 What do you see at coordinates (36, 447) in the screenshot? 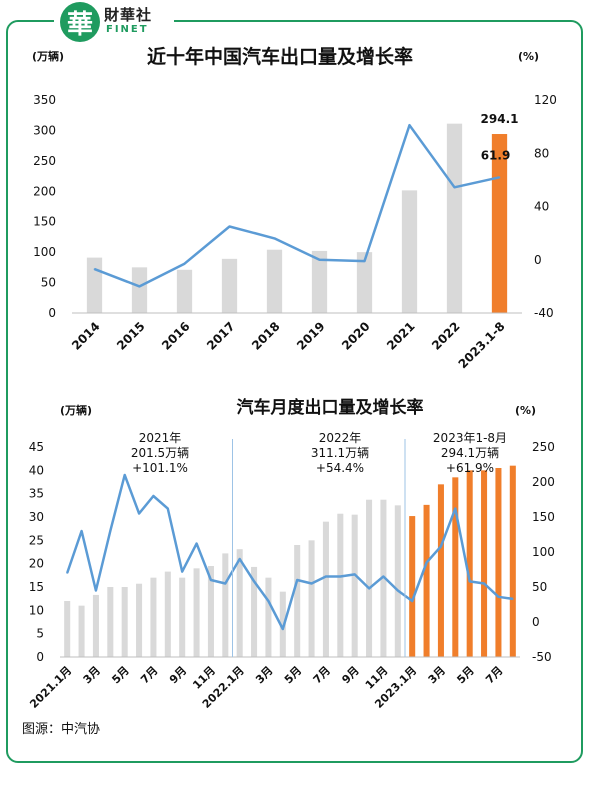
I see `left-tick-label: 45` at bounding box center [36, 447].